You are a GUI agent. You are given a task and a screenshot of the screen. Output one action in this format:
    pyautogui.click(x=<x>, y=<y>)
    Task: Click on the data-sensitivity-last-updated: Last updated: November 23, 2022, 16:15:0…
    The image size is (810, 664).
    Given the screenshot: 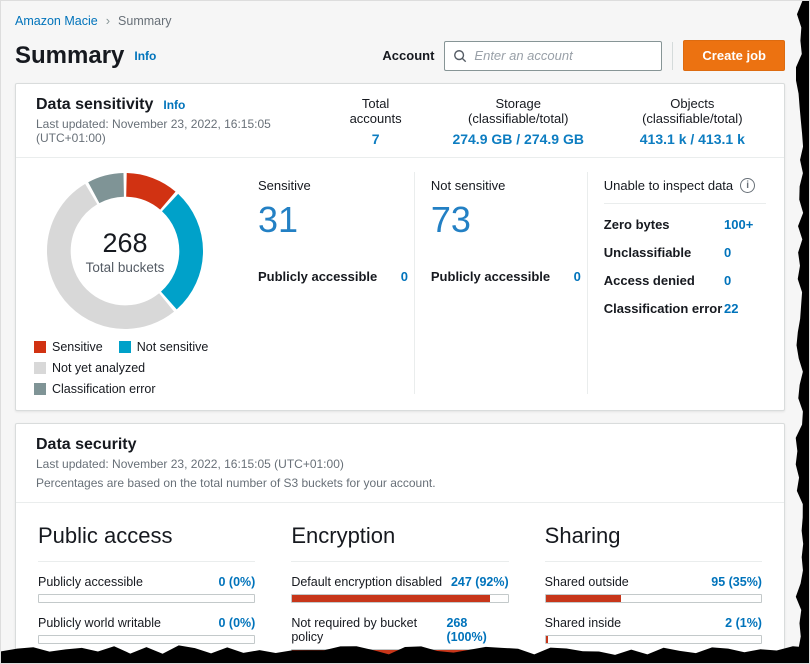 What is the action you would take?
    pyautogui.click(x=153, y=131)
    